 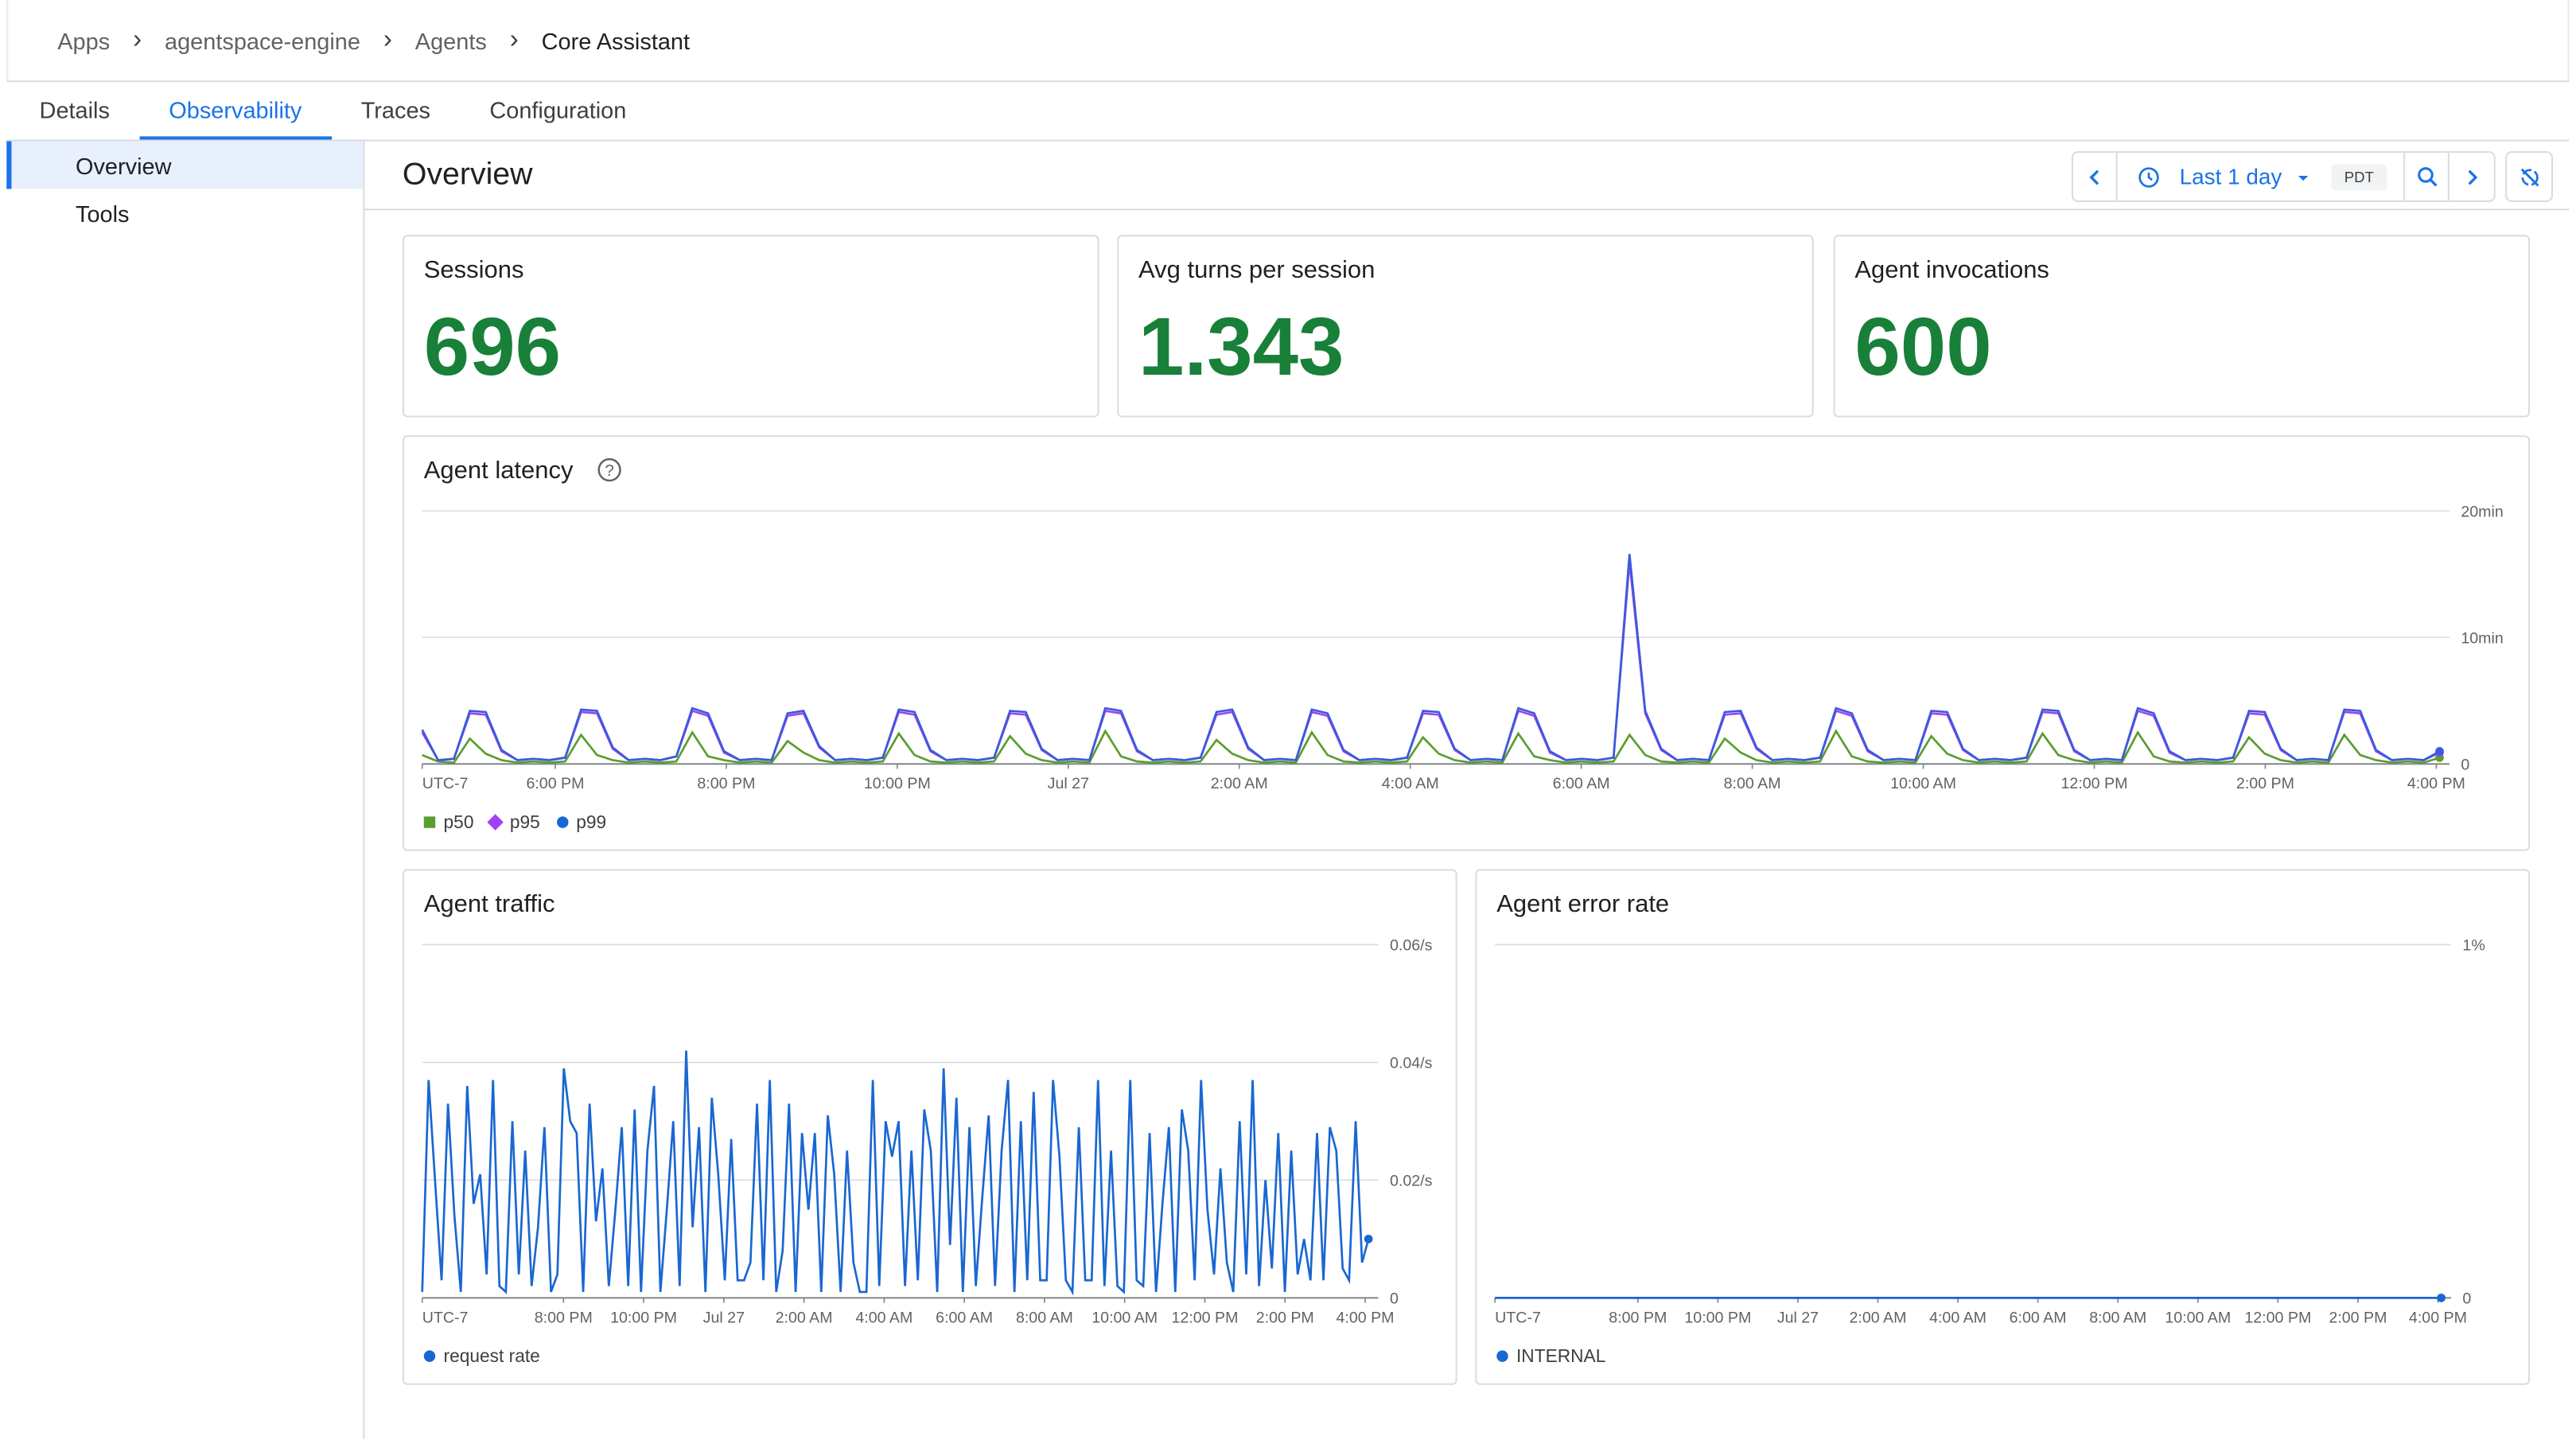 What do you see at coordinates (1923, 346) in the screenshot?
I see `agent-invocations-value: 600` at bounding box center [1923, 346].